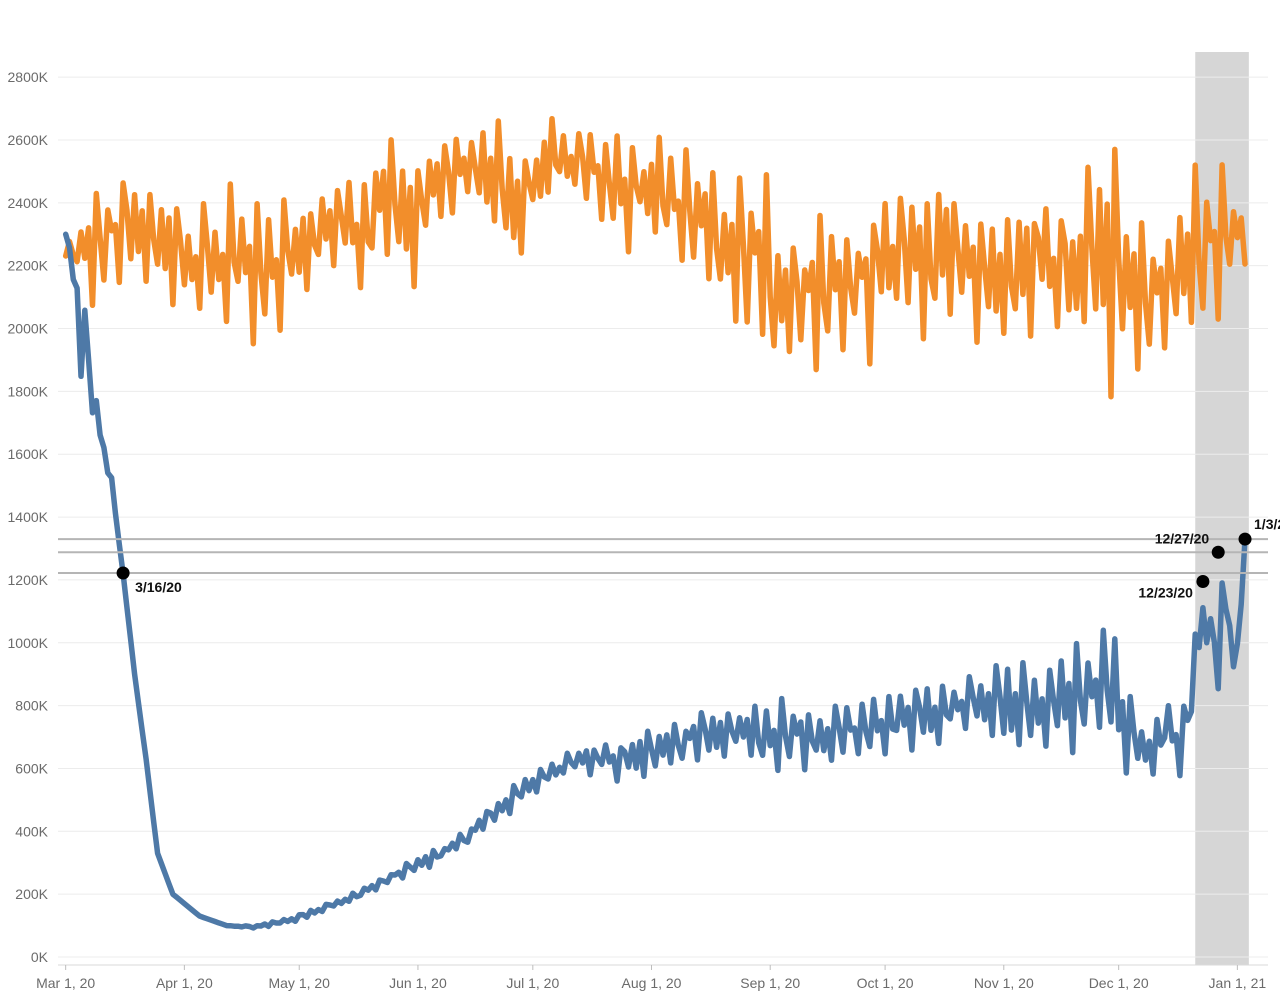 The image size is (1280, 1001). What do you see at coordinates (28, 391) in the screenshot?
I see `y-tick-label: 1800K` at bounding box center [28, 391].